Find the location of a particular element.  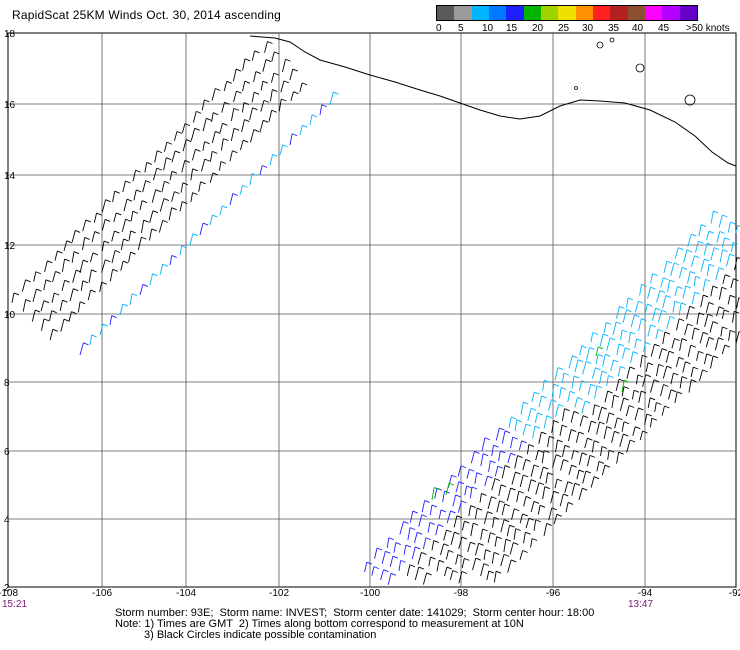

legend-label: 15 is located at coordinates (512, 28).